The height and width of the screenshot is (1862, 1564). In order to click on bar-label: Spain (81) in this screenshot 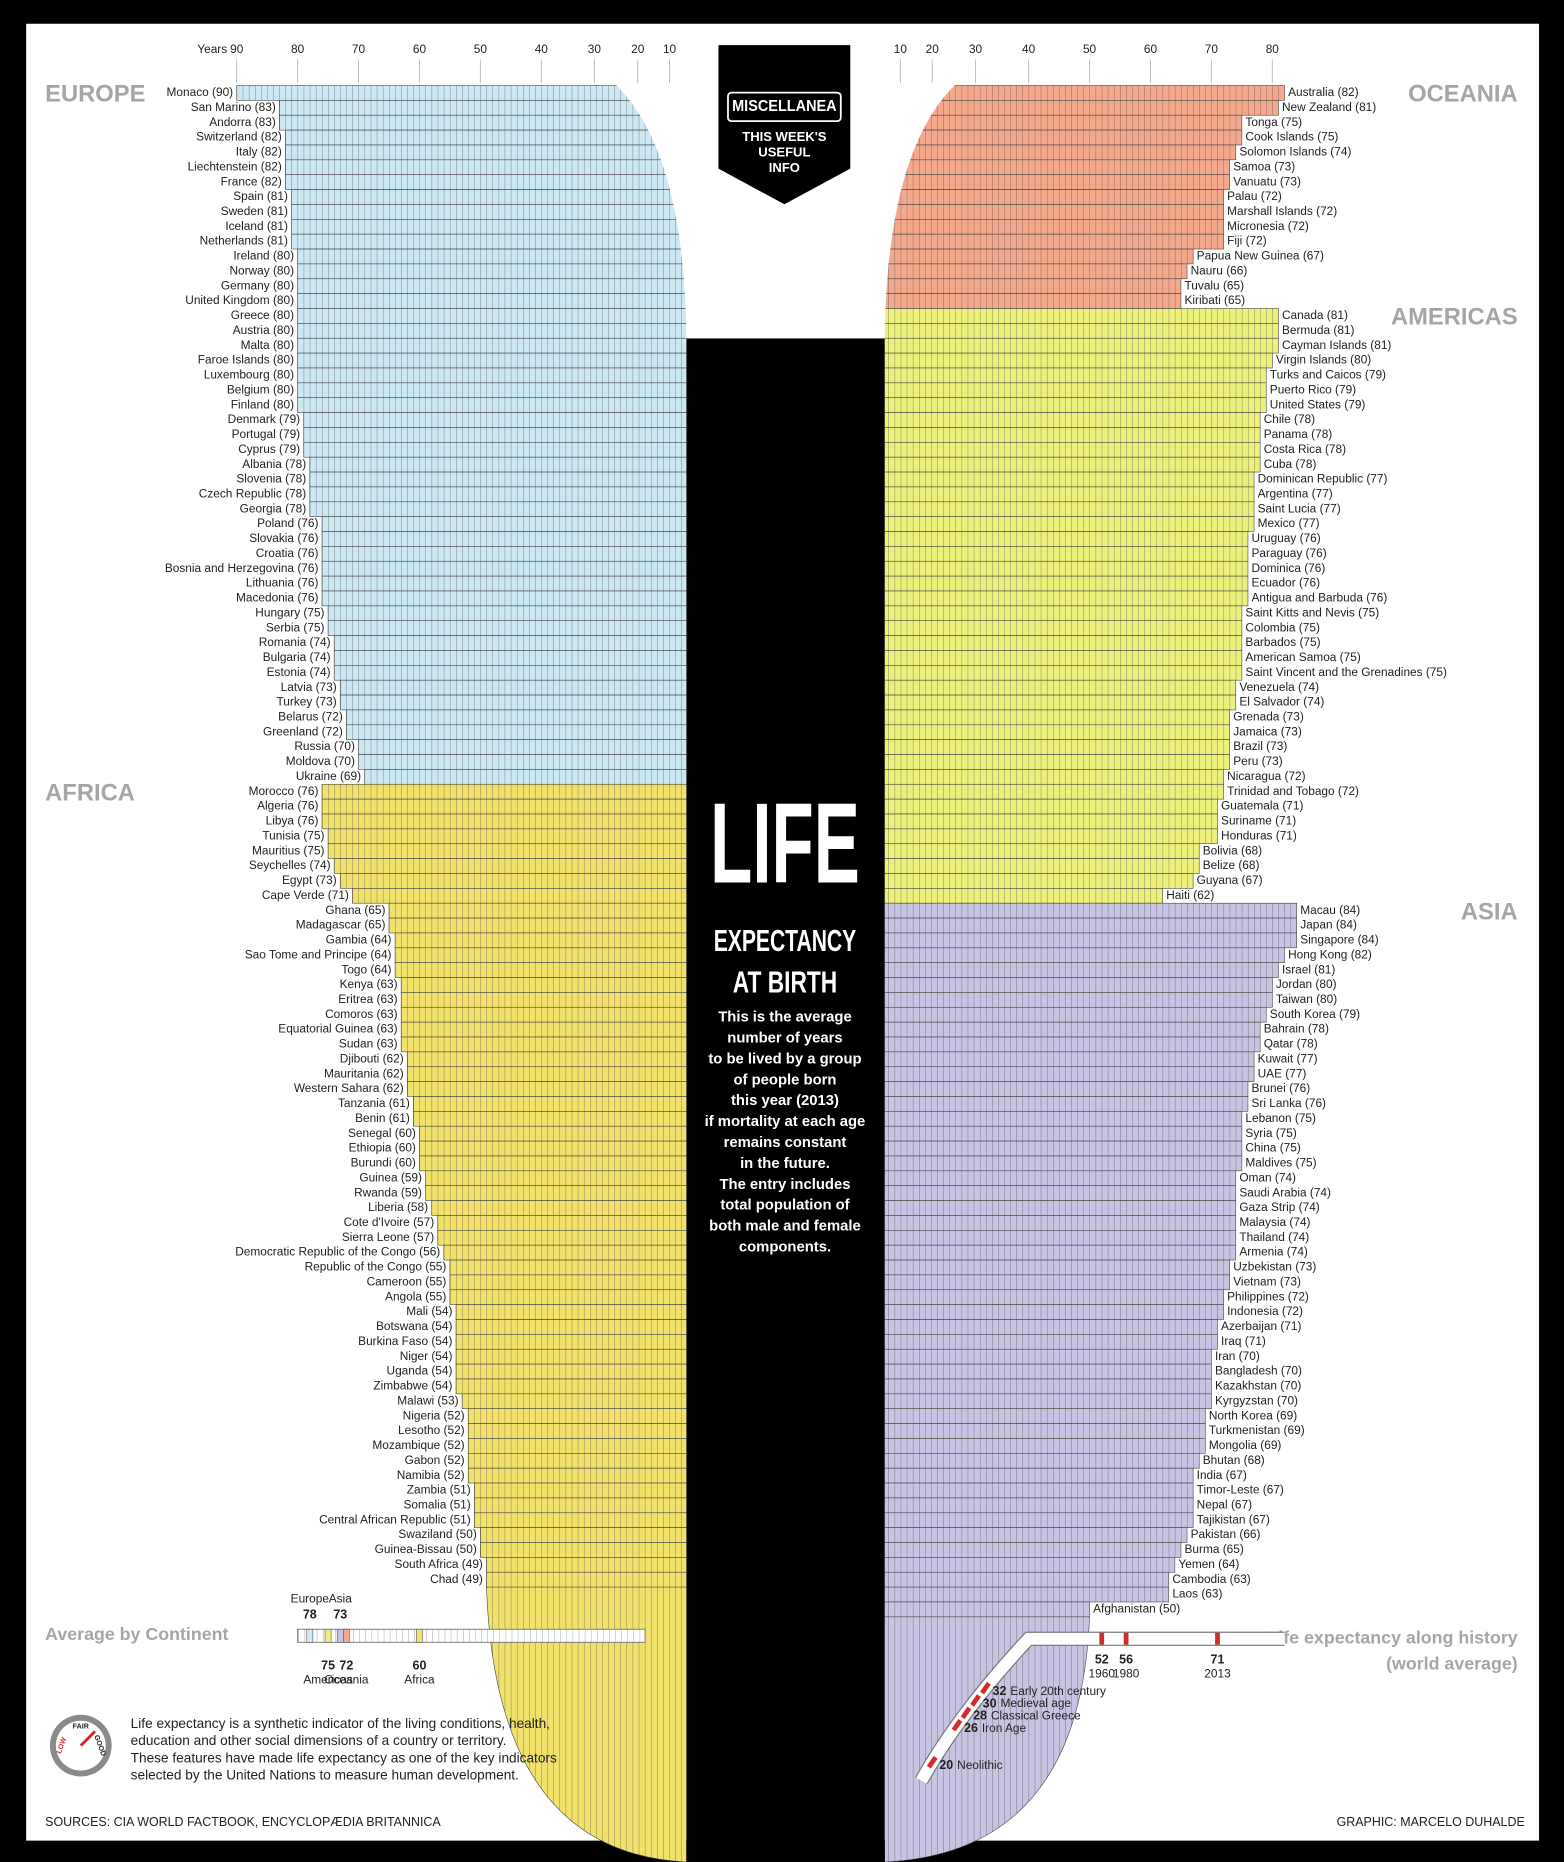, I will do `click(260, 196)`.